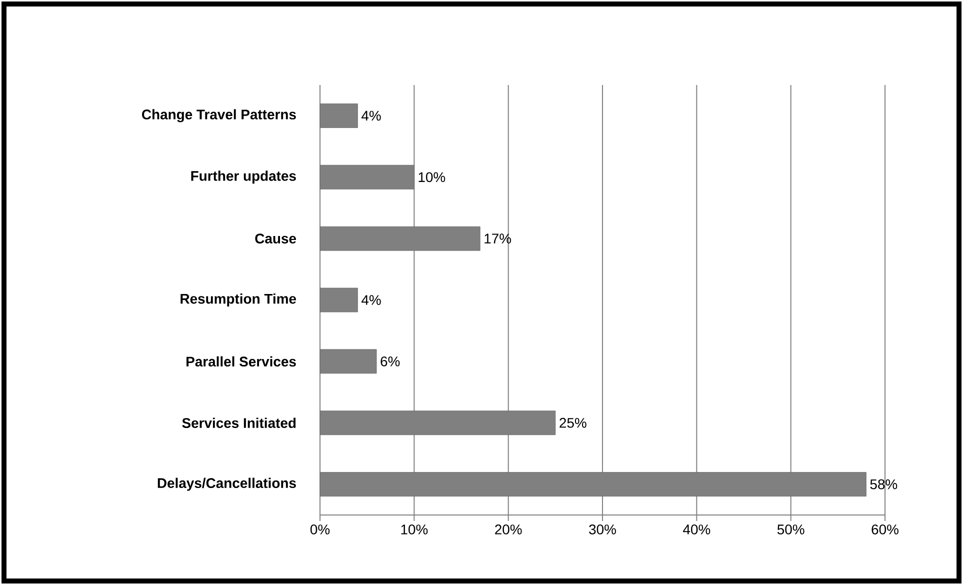  What do you see at coordinates (432, 177) in the screenshot?
I see `data-label: 10%` at bounding box center [432, 177].